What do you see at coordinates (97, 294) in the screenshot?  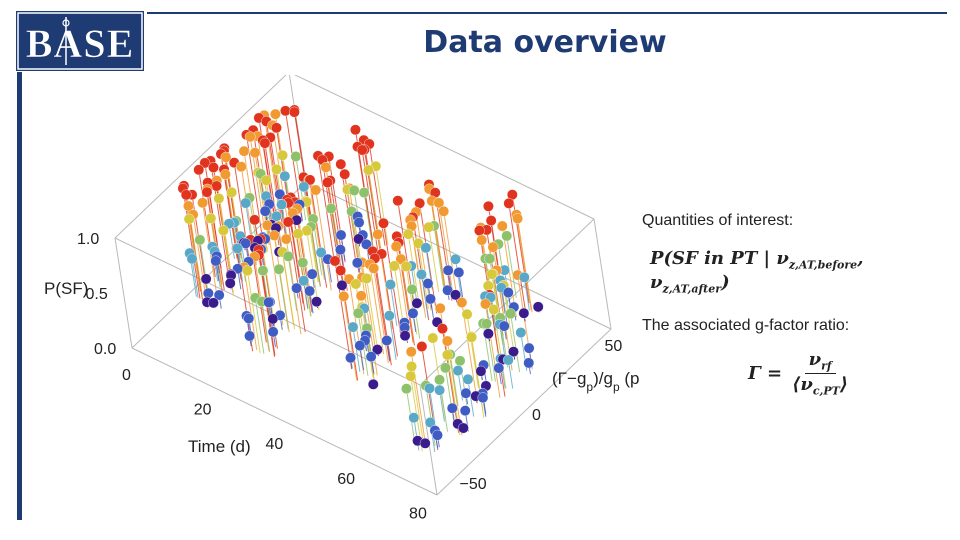 I see `z-tick-label: 0.5` at bounding box center [97, 294].